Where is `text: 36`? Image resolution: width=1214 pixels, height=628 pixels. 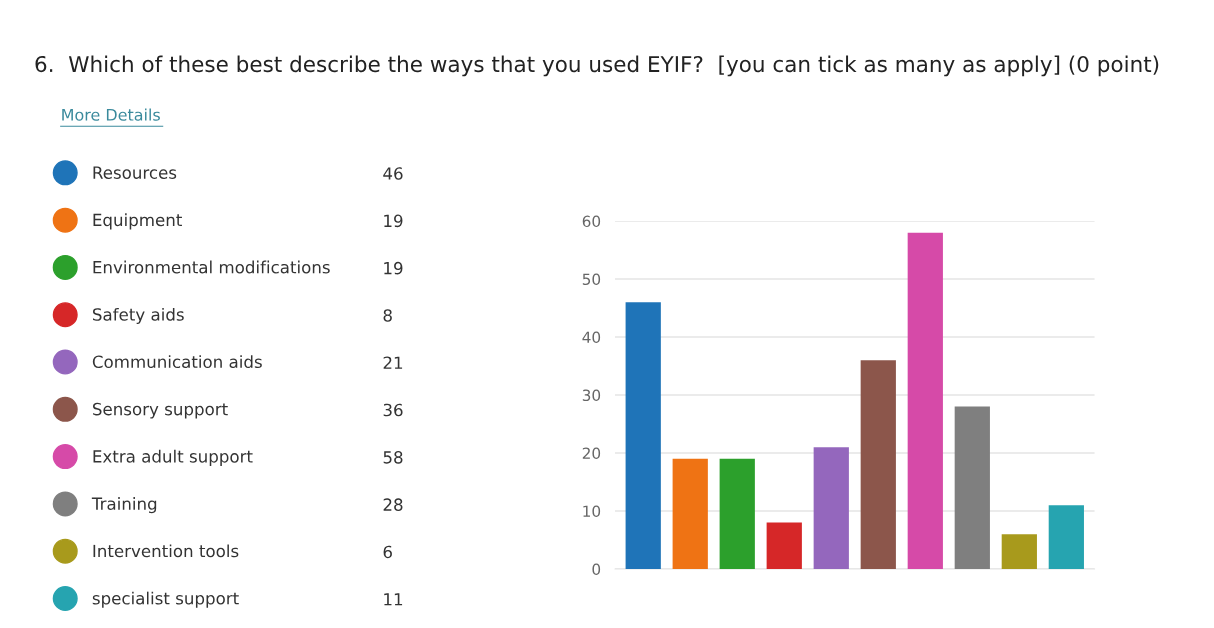
text: 36 is located at coordinates (393, 410).